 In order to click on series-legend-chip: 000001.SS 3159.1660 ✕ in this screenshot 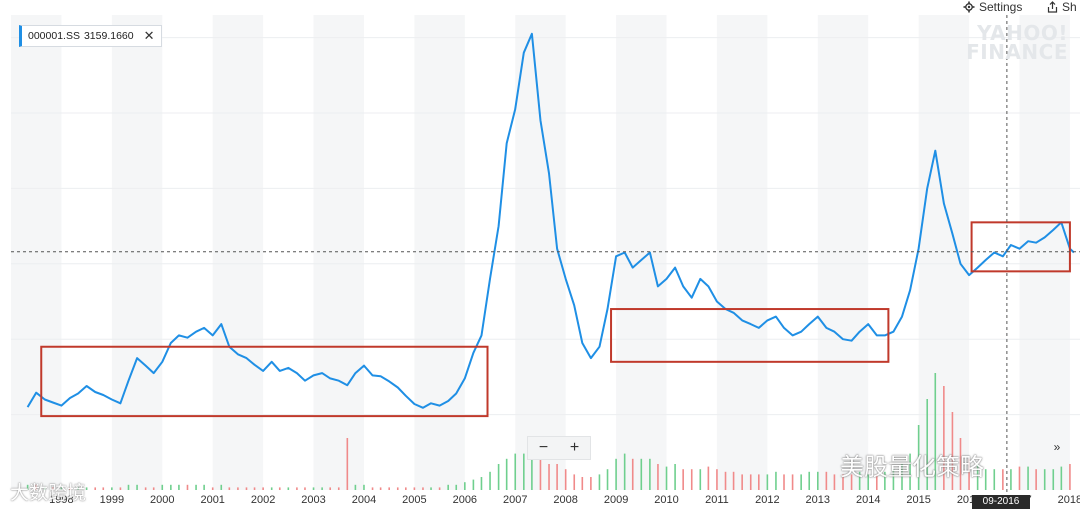, I will do `click(90, 36)`.